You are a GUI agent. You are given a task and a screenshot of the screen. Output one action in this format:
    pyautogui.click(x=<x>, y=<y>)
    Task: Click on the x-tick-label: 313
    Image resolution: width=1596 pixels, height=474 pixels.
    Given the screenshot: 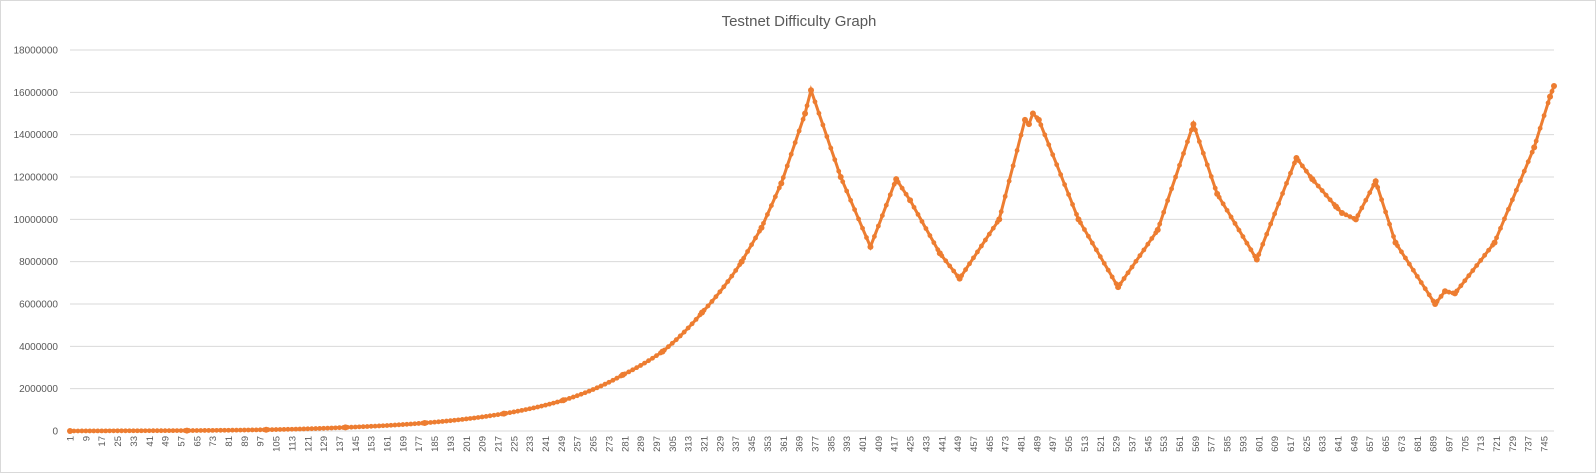 What is the action you would take?
    pyautogui.click(x=689, y=444)
    